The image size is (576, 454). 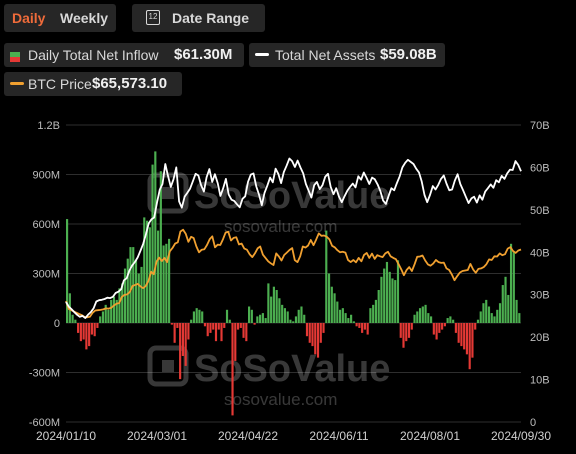 I want to click on y-right-tick-label: 10B, so click(x=540, y=381).